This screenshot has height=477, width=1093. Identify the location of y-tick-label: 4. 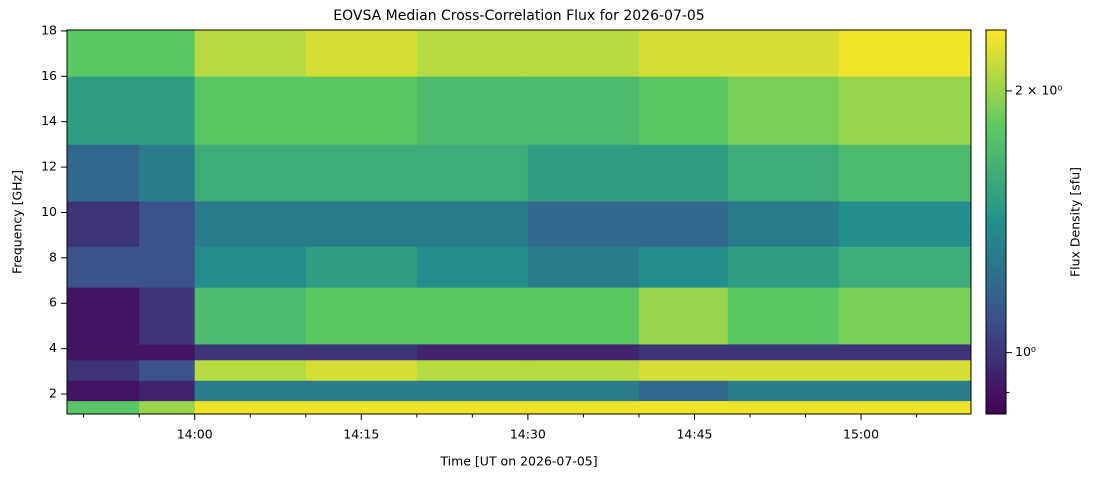
(53, 347).